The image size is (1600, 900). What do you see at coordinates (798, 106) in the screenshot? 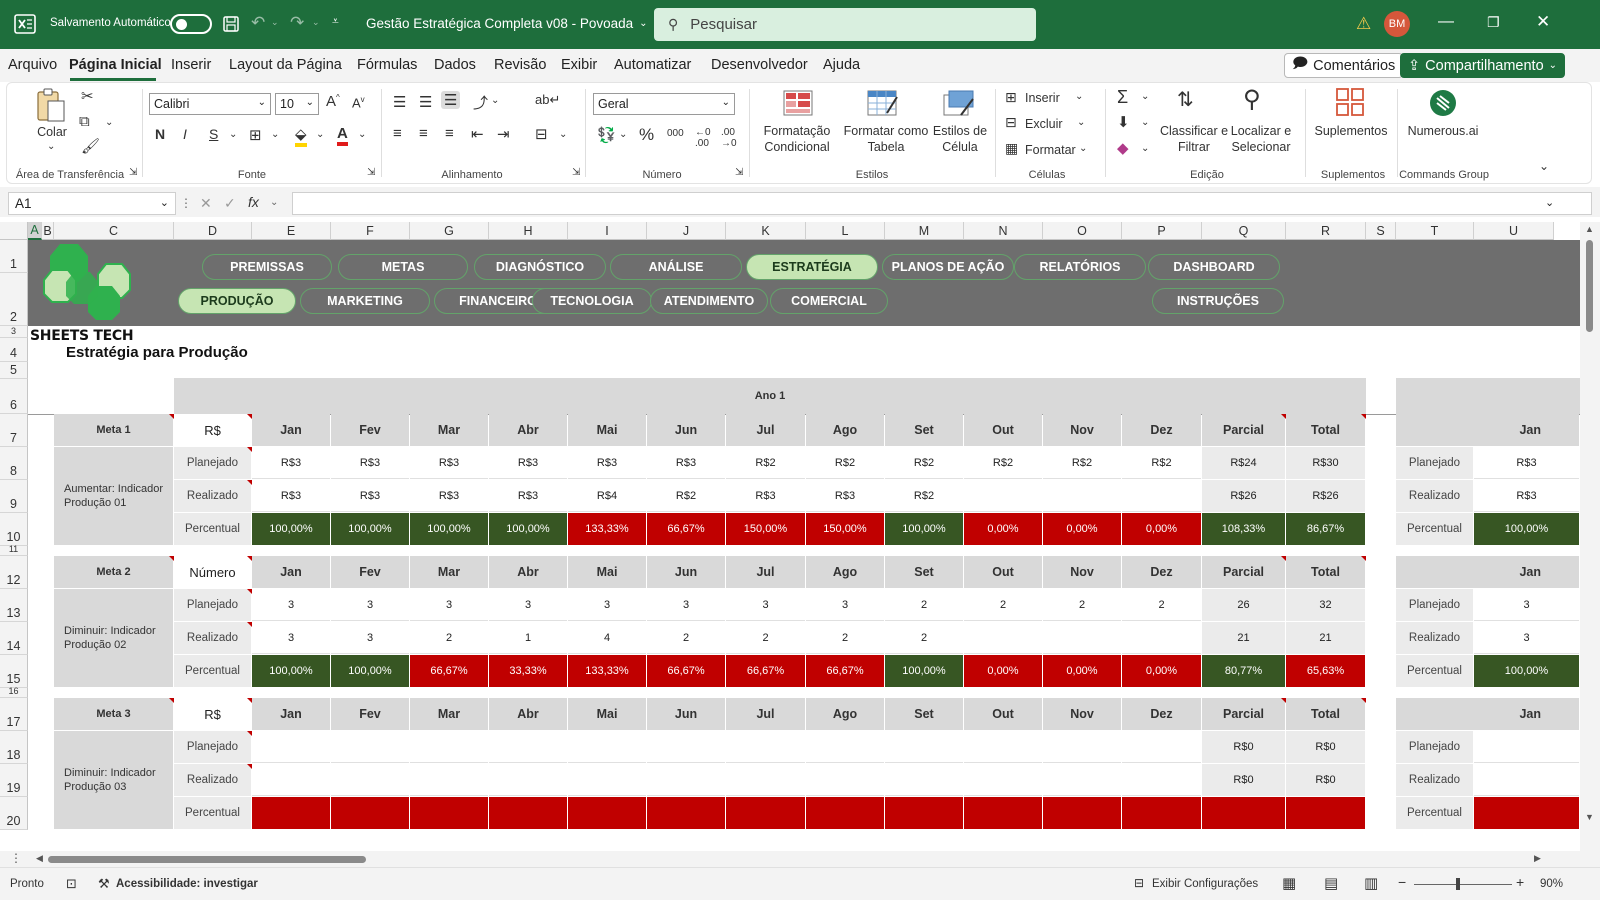
I see `conditional-formatting-icon` at bounding box center [798, 106].